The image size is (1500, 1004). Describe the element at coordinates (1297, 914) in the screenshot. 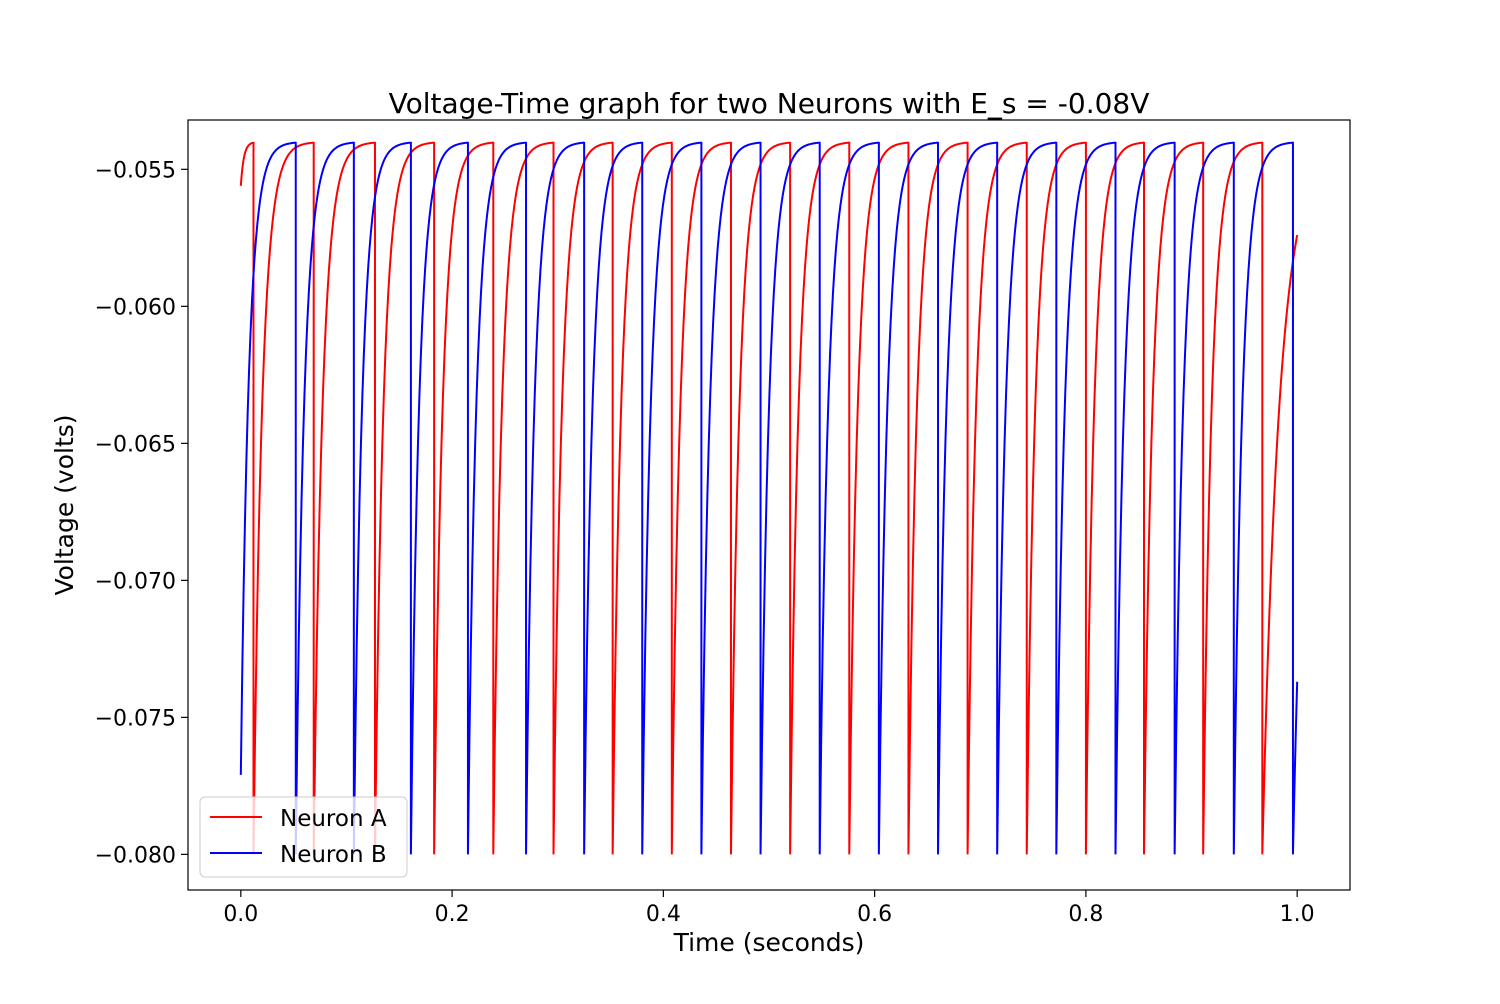

I see `x-tick-label: 1.0` at that location.